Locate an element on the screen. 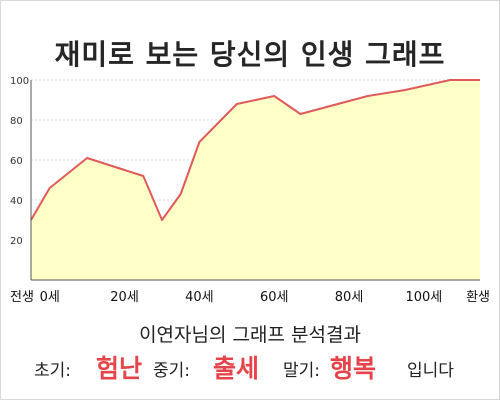 Image resolution: width=500 pixels, height=400 pixels. y-tick-100: 100 is located at coordinates (19, 81).